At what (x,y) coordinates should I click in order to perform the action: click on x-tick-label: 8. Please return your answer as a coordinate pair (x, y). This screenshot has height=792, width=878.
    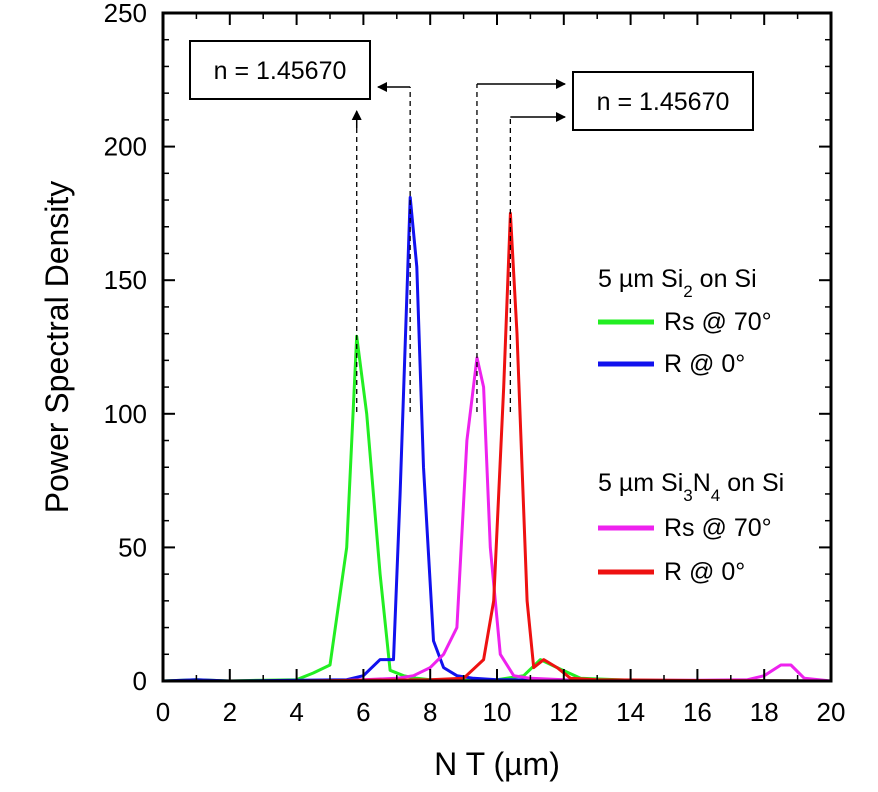
    Looking at the image, I should click on (430, 712).